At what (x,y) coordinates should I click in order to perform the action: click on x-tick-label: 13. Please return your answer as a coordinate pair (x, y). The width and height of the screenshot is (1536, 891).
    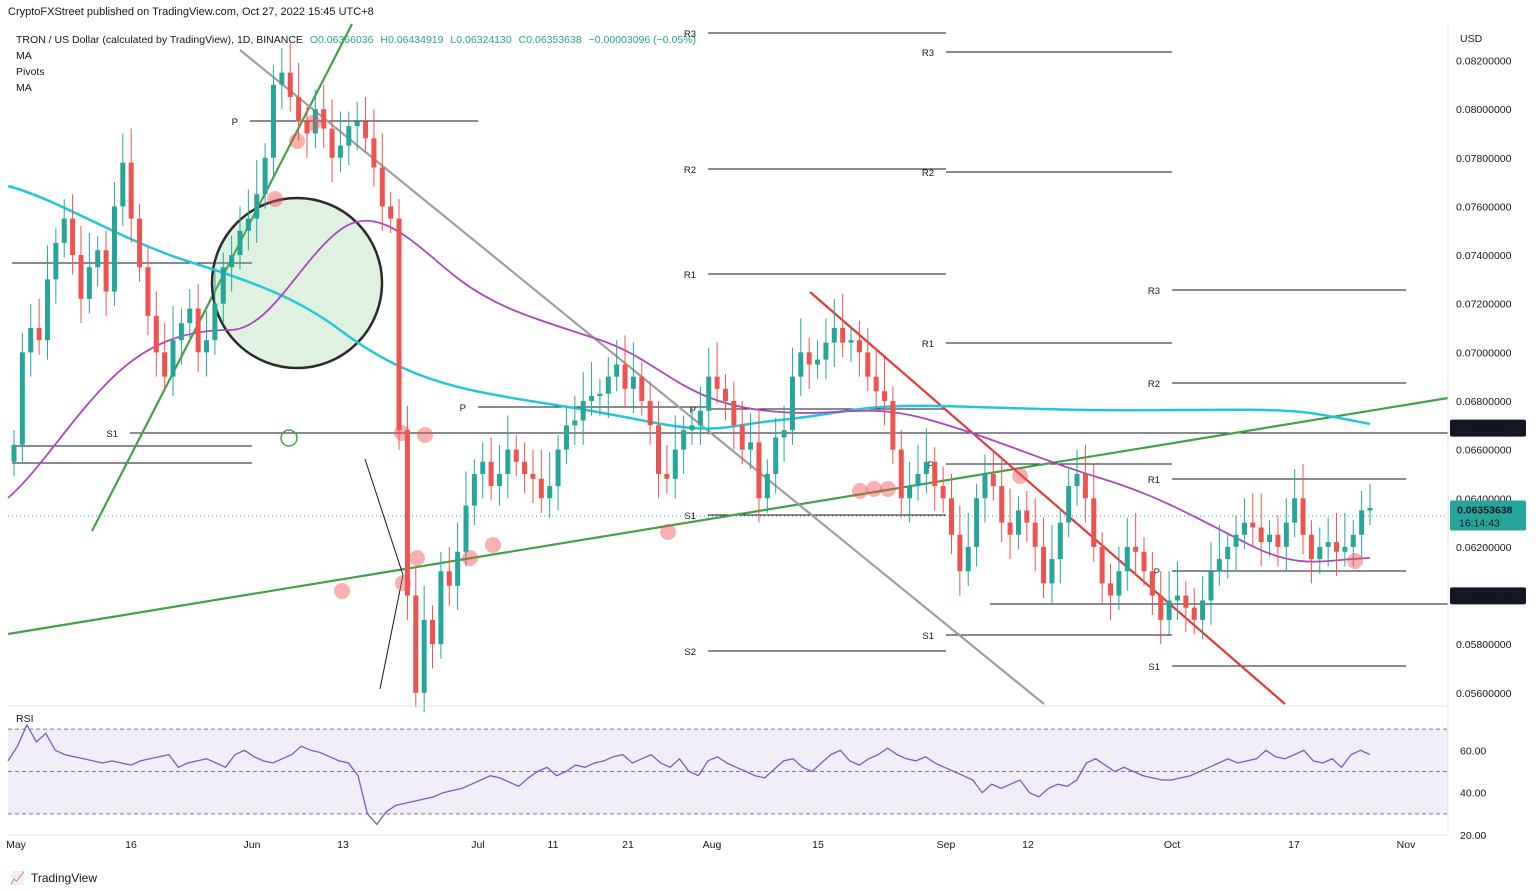
    Looking at the image, I should click on (343, 845).